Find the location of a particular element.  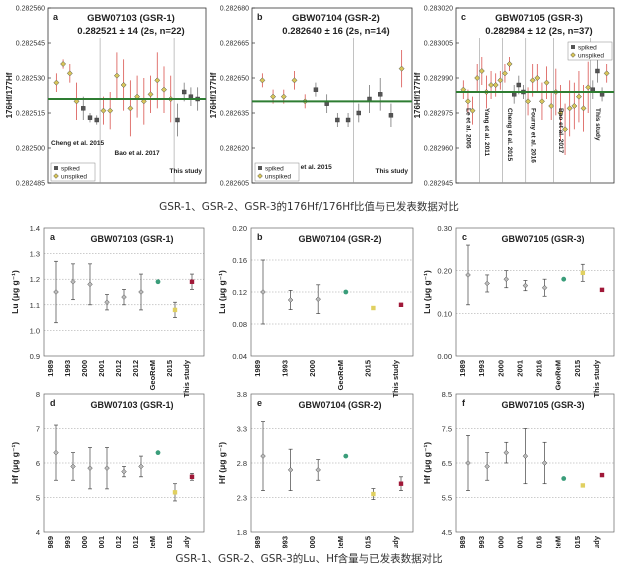

y-tick-label: 0.282960 is located at coordinates (438, 149).